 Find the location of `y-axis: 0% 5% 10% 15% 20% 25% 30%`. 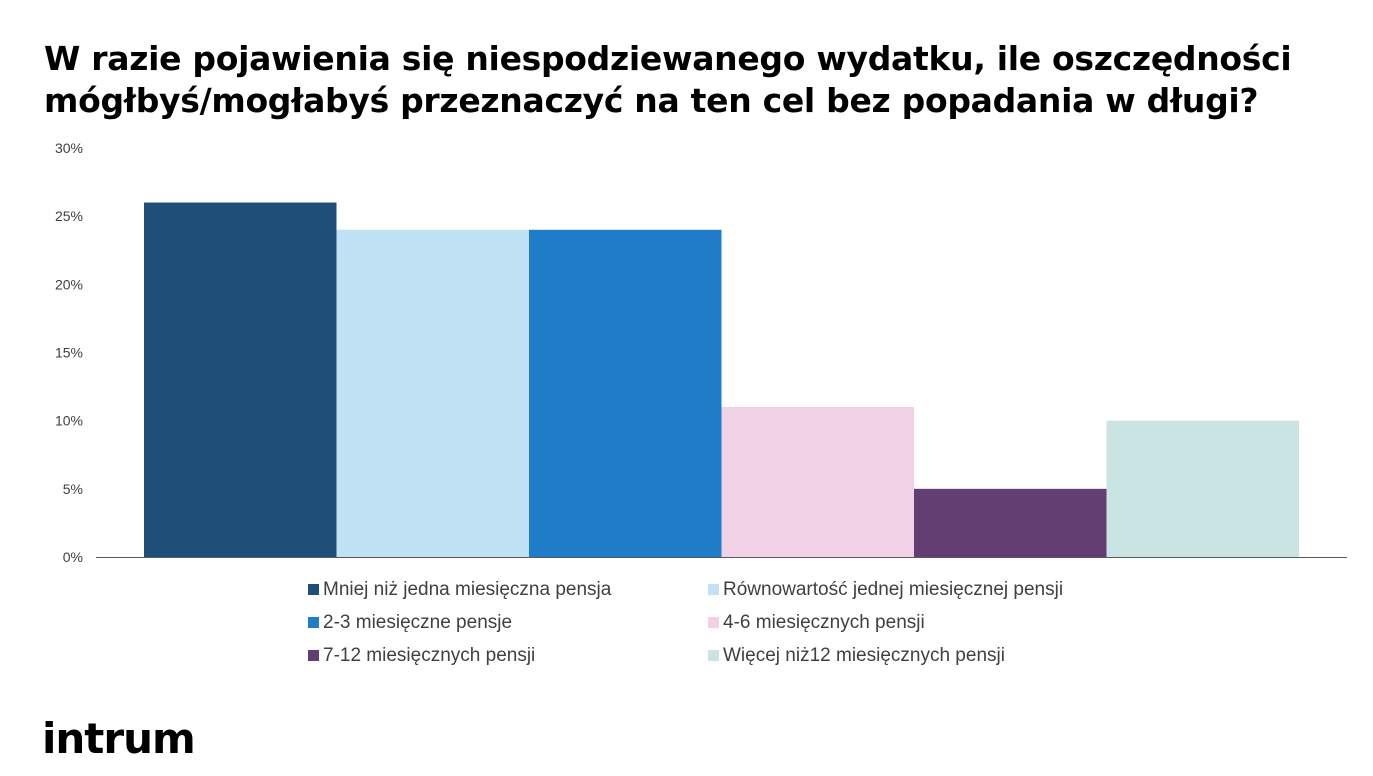

y-axis: 0% 5% 10% 15% 20% 25% 30% is located at coordinates (69, 352).